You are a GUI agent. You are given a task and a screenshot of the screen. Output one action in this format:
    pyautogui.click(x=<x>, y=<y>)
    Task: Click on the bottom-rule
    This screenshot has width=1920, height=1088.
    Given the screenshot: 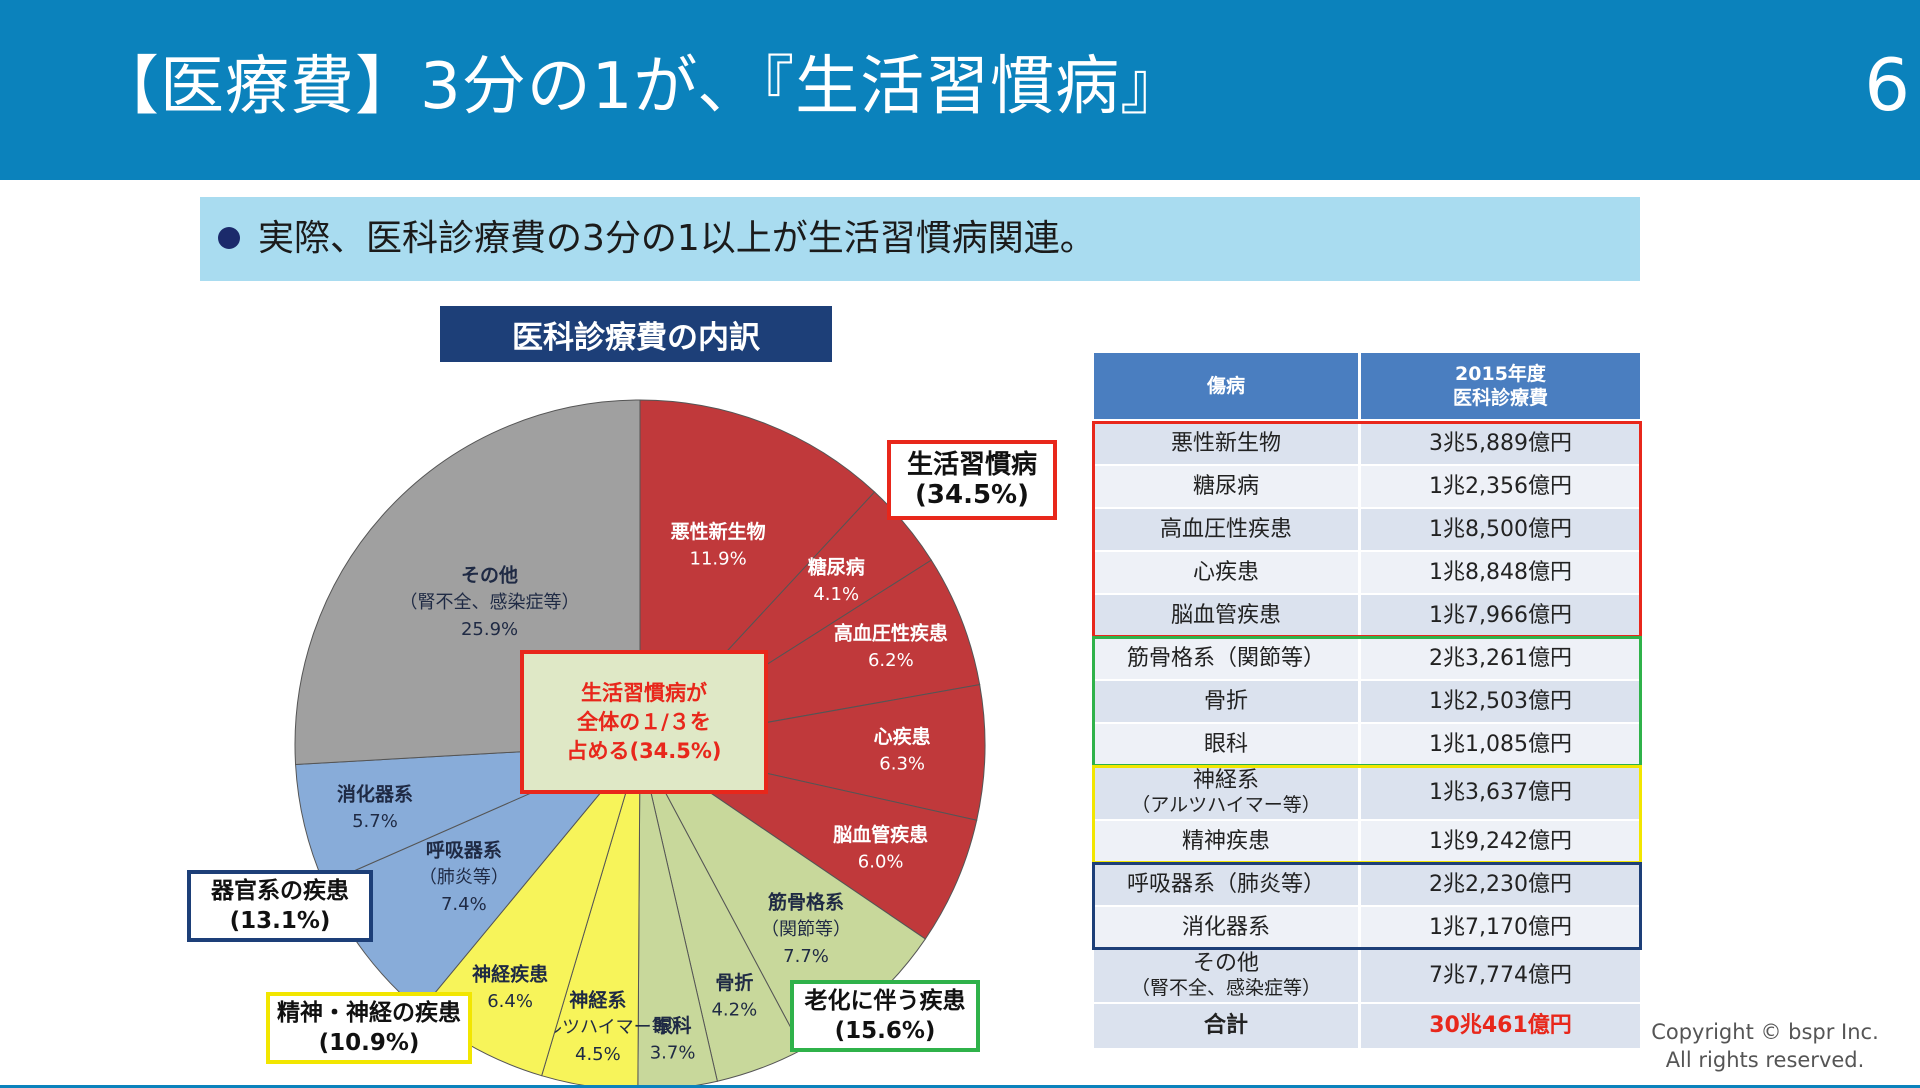 What is the action you would take?
    pyautogui.click(x=960, y=1086)
    